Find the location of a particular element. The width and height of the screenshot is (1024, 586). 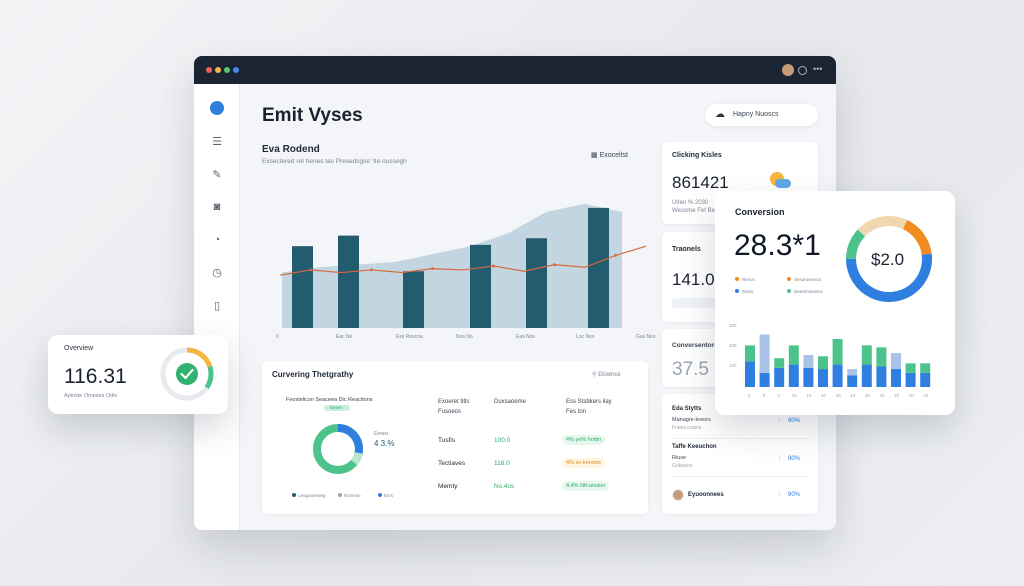

table-header-change: Ess Stsbkers ilay is located at coordinates (589, 402).